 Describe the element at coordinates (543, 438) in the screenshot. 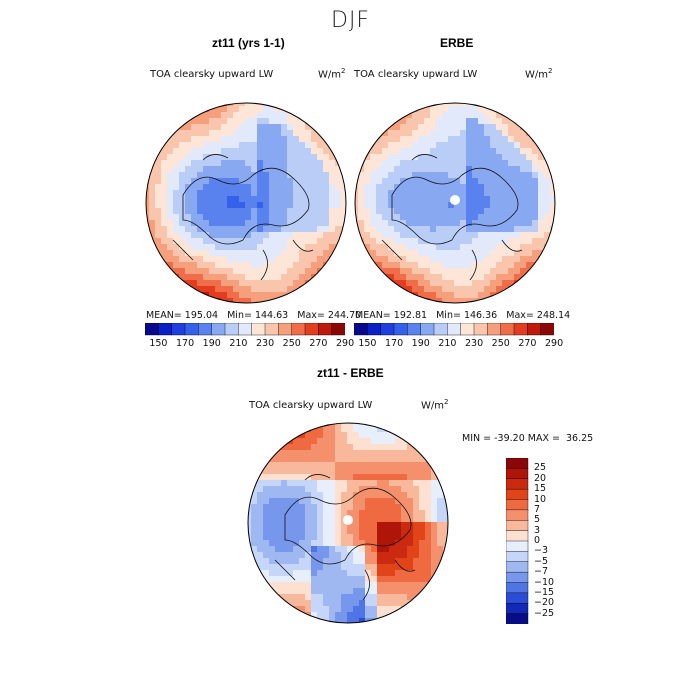

I see `diff-max-label: MAX =` at that location.